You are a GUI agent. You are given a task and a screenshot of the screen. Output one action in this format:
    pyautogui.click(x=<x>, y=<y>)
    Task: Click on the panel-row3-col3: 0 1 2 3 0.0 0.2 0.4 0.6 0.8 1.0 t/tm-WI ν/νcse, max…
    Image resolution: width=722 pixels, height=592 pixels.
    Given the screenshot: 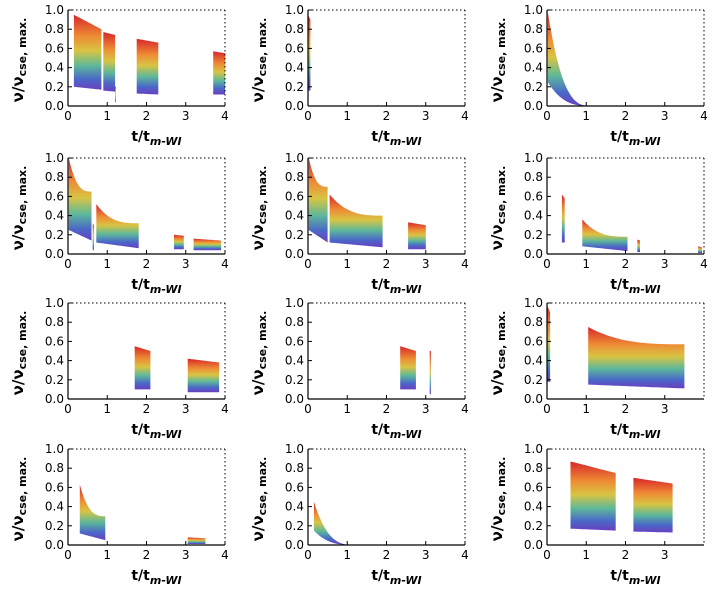 What is the action you would take?
    pyautogui.click(x=596, y=368)
    